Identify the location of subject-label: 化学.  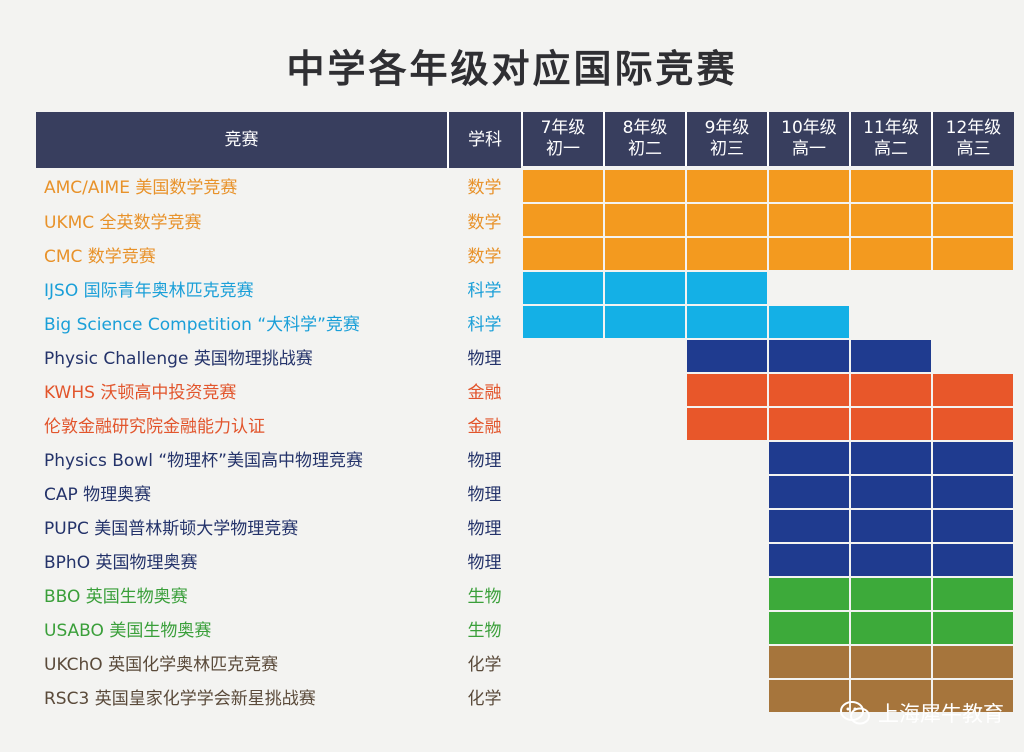
(484, 664).